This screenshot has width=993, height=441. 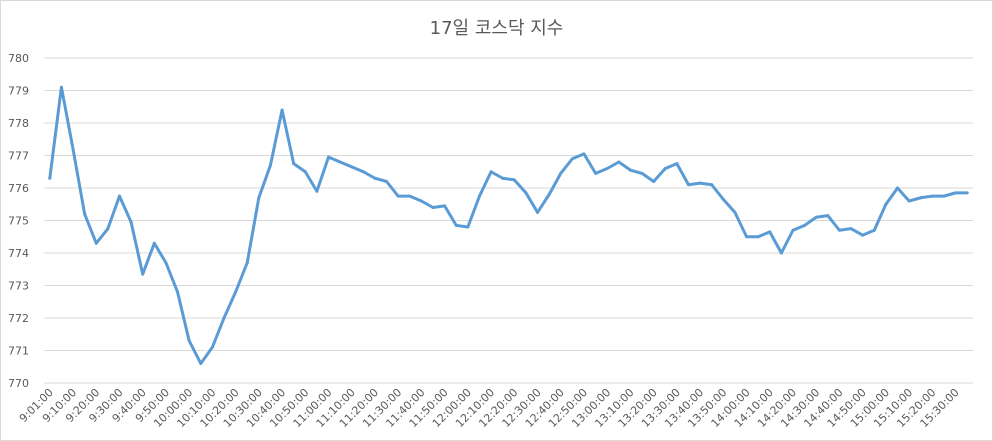 What do you see at coordinates (18, 188) in the screenshot?
I see `y-tick-label: 776` at bounding box center [18, 188].